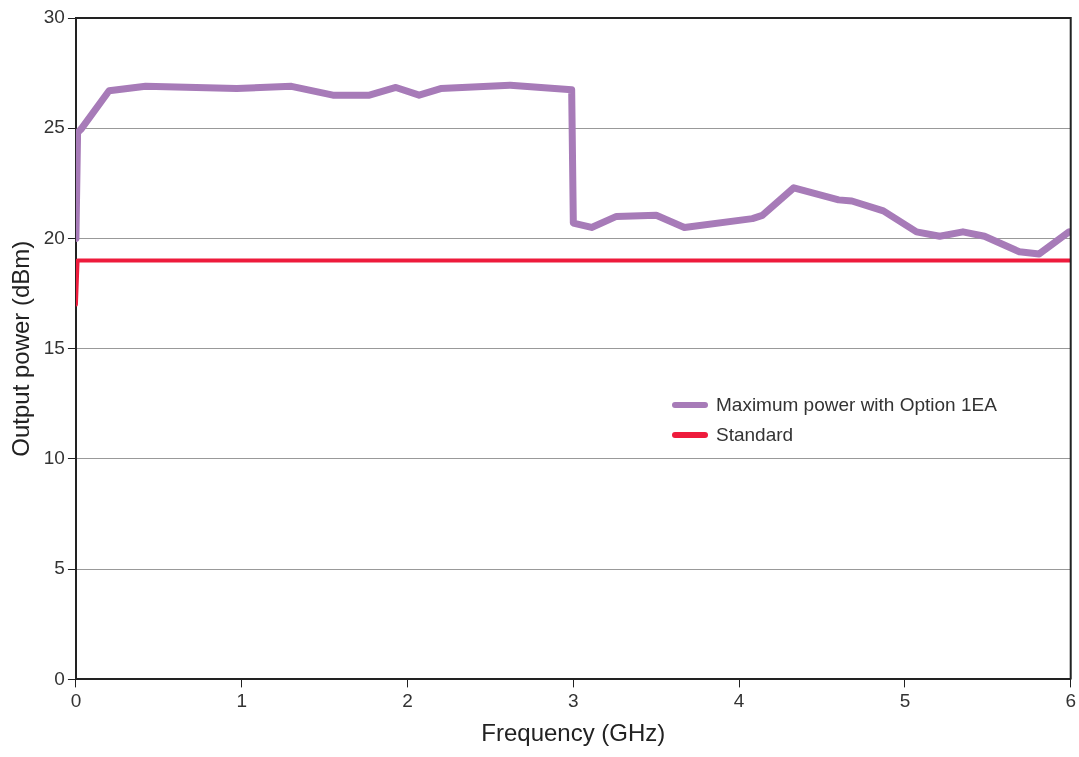 This screenshot has width=1079, height=757. I want to click on x-tick-label: 3, so click(573, 701).